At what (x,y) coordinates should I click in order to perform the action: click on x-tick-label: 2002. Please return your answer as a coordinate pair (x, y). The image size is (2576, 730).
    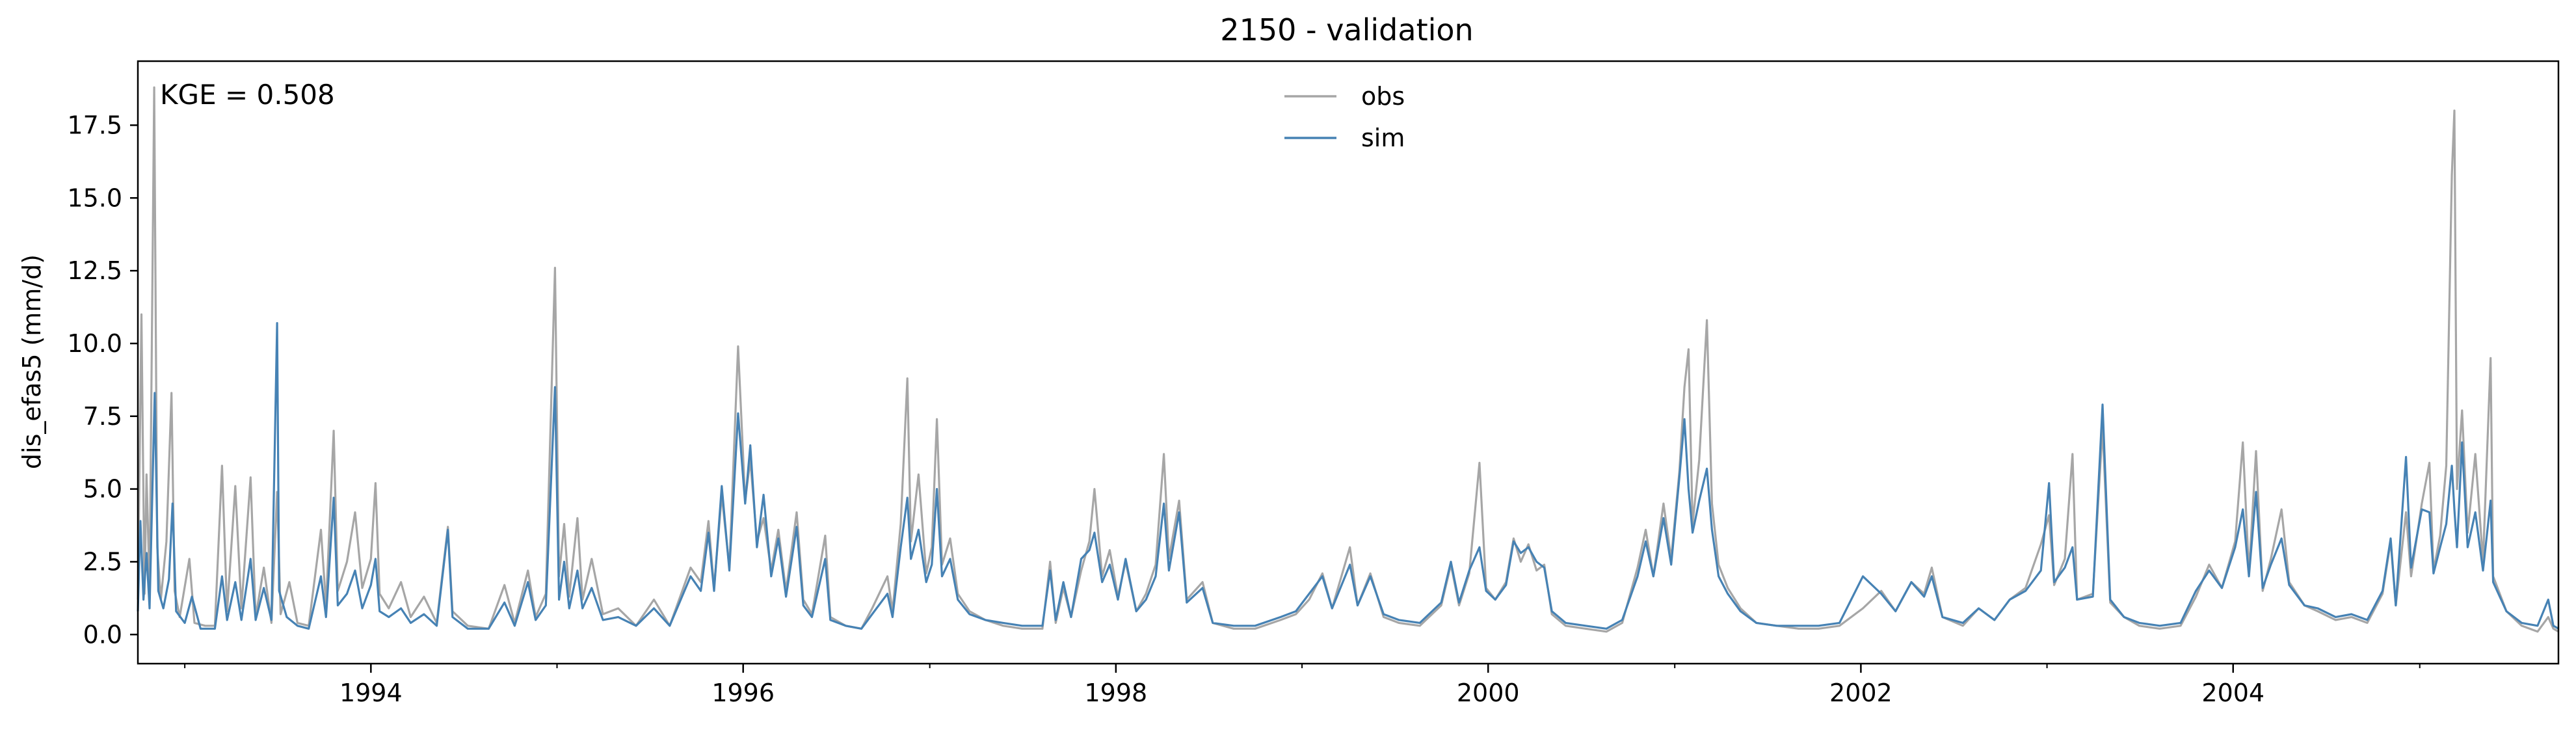
    Looking at the image, I should click on (1861, 693).